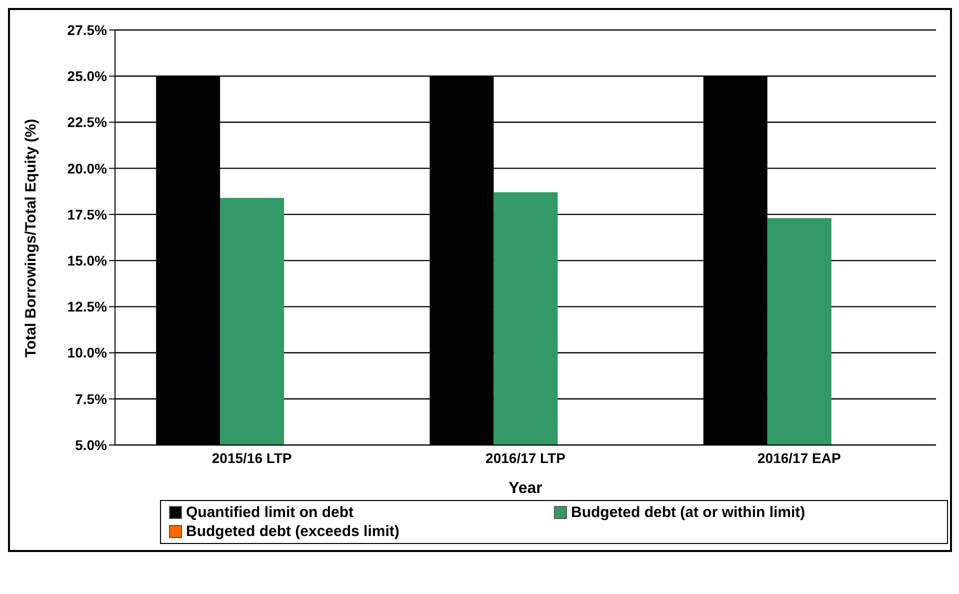 Image resolution: width=959 pixels, height=594 pixels. What do you see at coordinates (87, 168) in the screenshot?
I see `y-tick-label: 20.0%` at bounding box center [87, 168].